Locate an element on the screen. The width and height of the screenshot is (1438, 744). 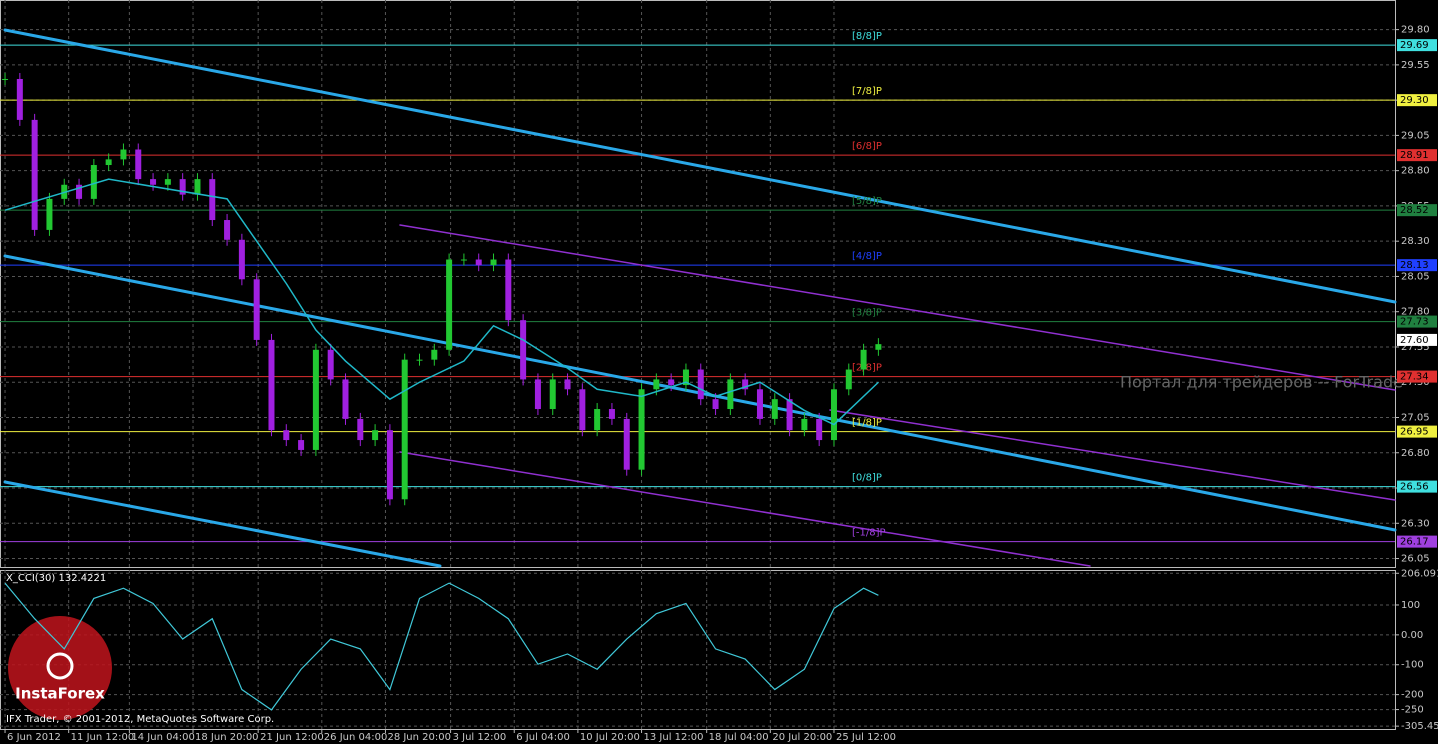
level-tag-label: 28.52 is located at coordinates (1414, 210).